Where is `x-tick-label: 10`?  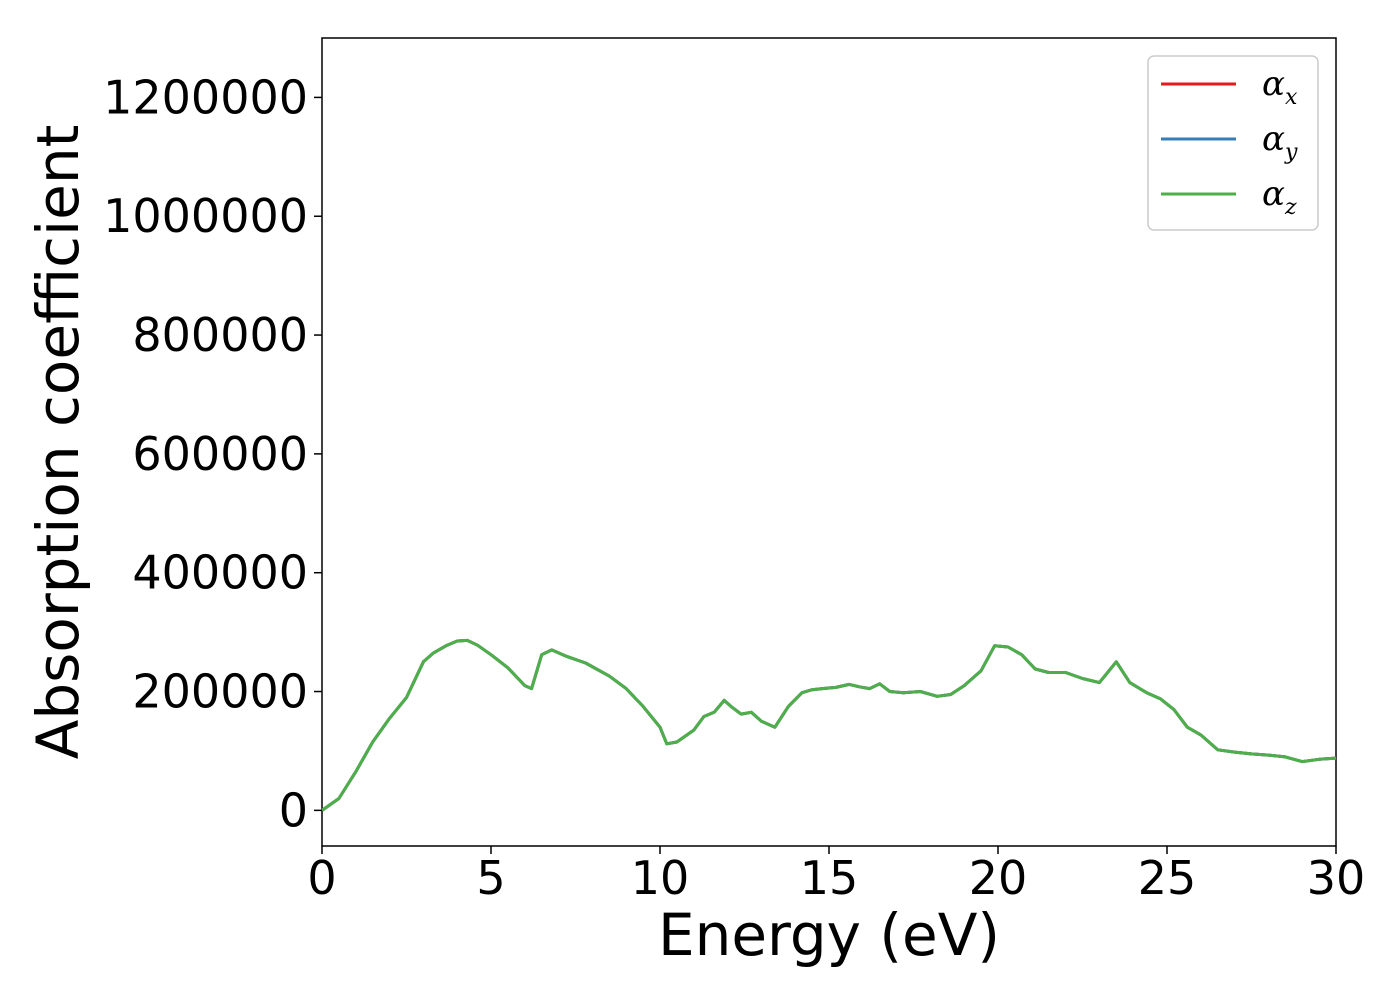
x-tick-label: 10 is located at coordinates (660, 878).